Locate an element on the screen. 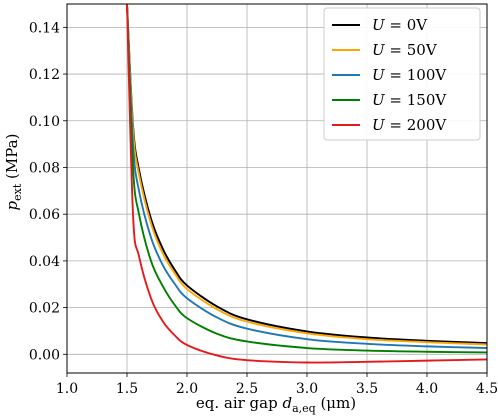  y-axis-title-subscript: ext is located at coordinates (17, 192).